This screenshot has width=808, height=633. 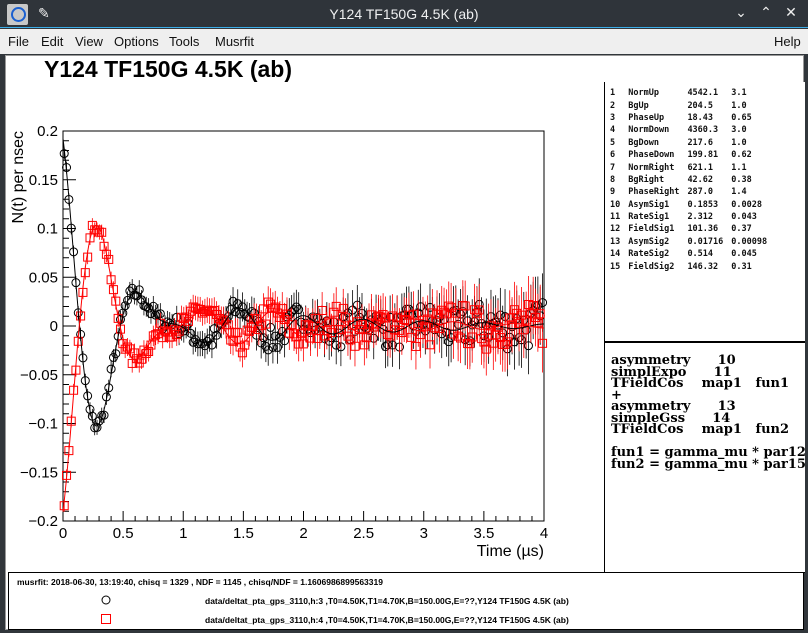 I want to click on param-row: 7 NormRight 621.1 1.1, so click(x=692, y=167).